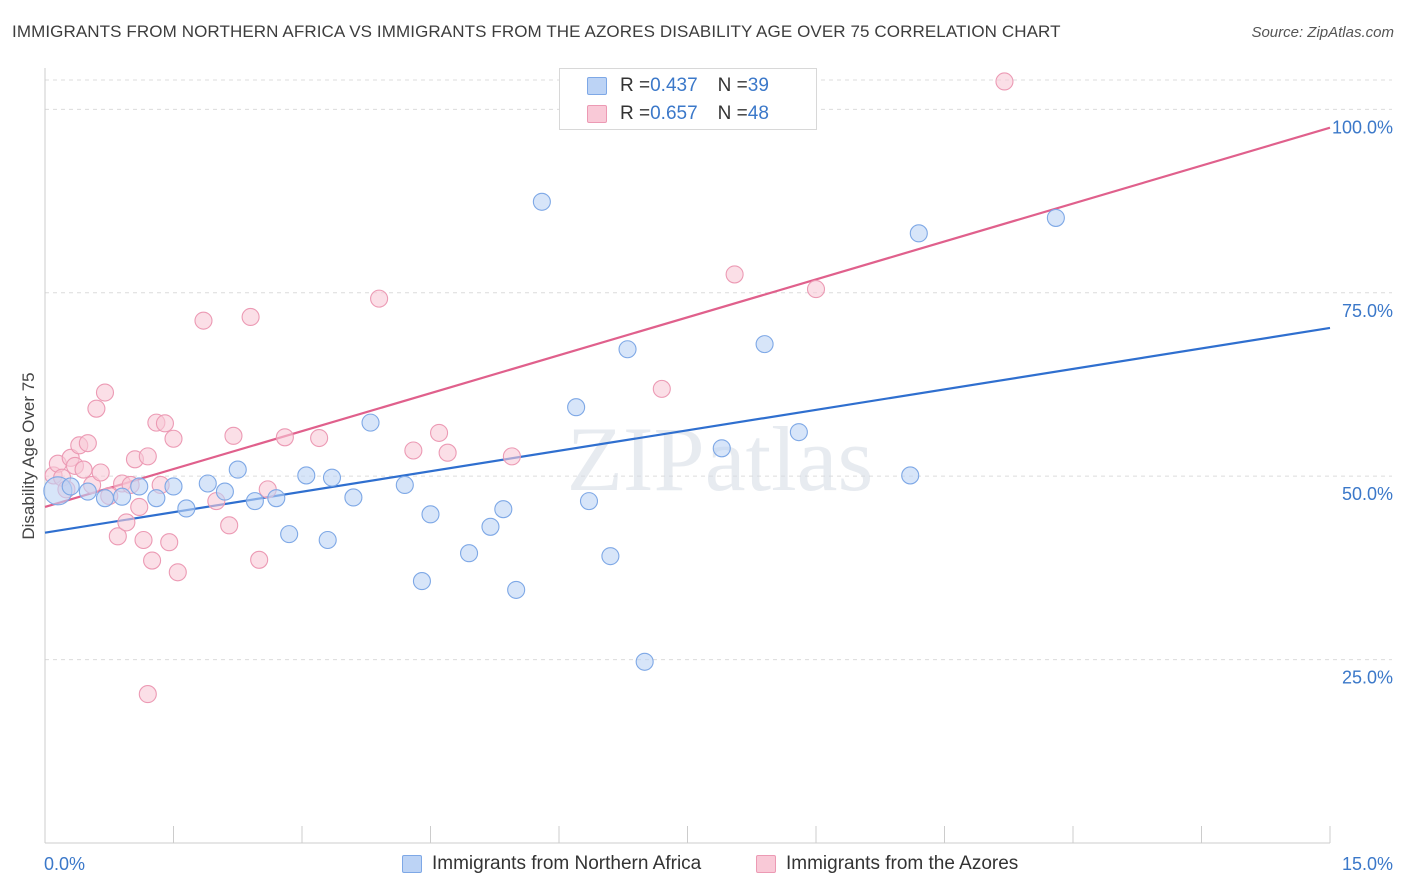 This screenshot has height=892, width=1406. Describe the element at coordinates (1367, 864) in the screenshot. I see `x-tick-label: 15.0%` at that location.